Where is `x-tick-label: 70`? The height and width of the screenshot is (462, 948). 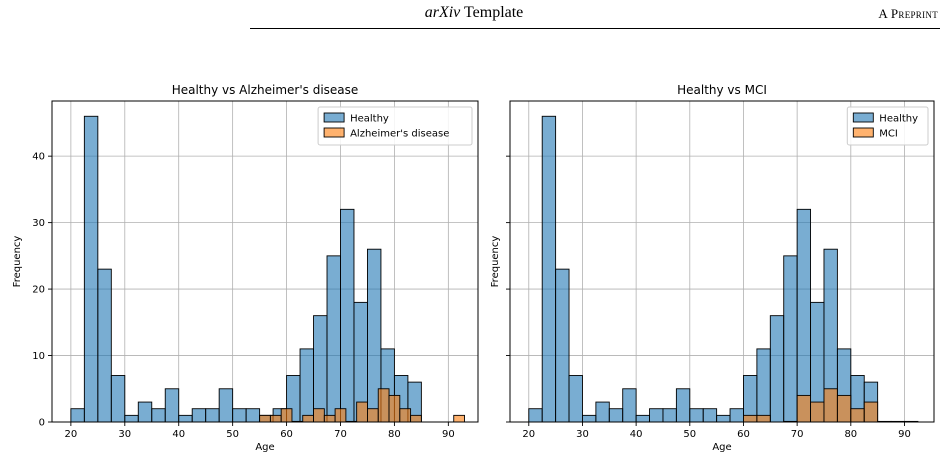
x-tick-label: 70 is located at coordinates (340, 434).